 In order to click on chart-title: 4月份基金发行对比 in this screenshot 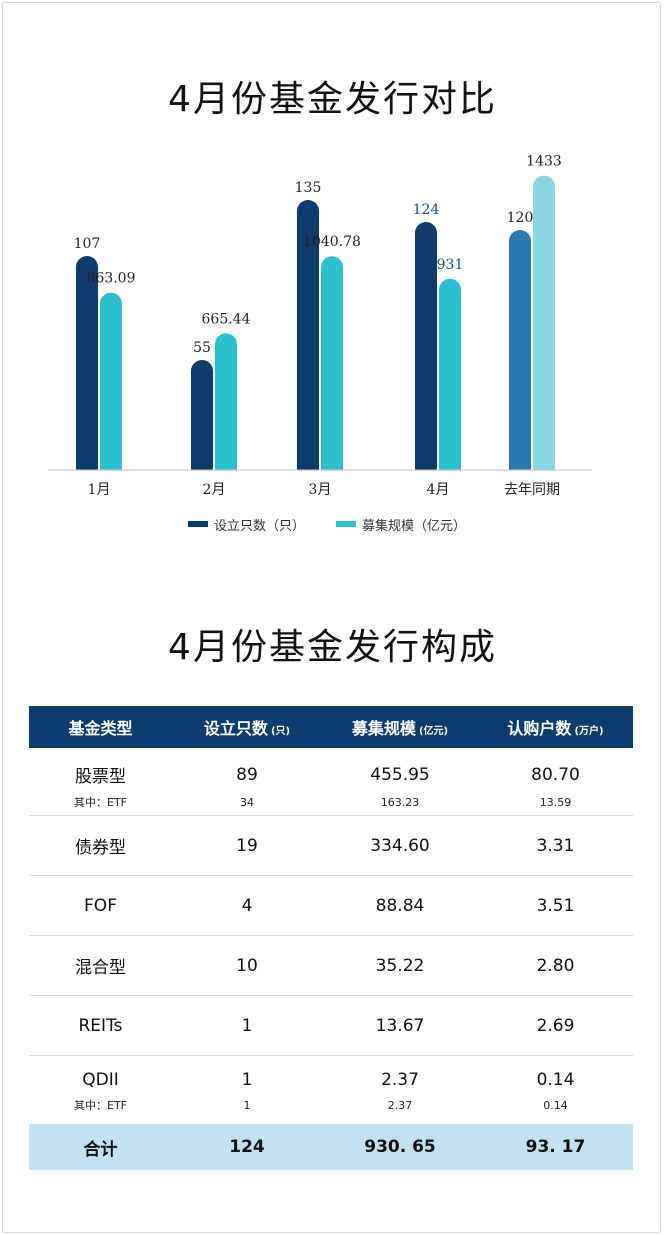, I will do `click(332, 99)`.